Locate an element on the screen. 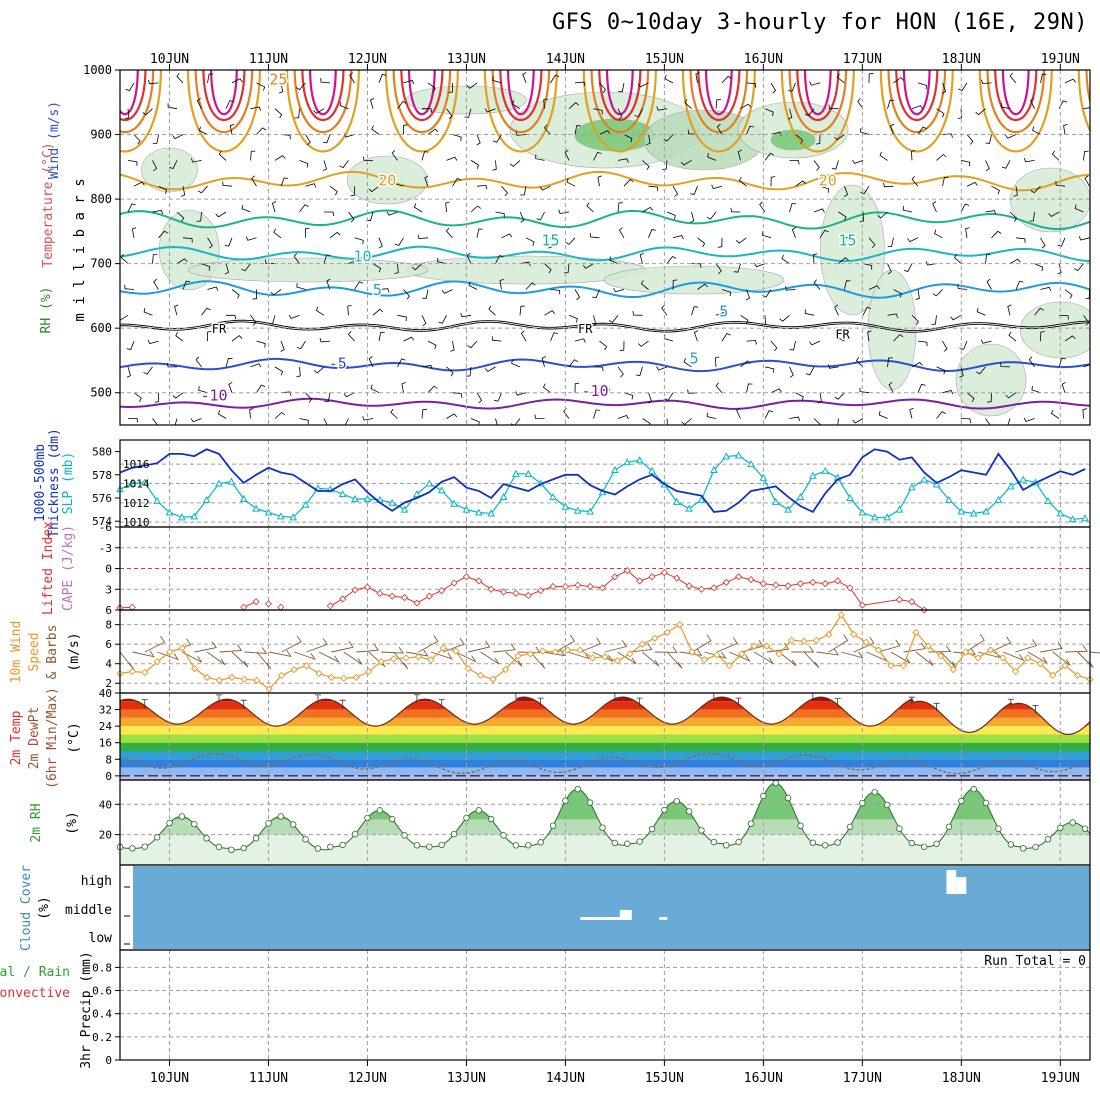  x-tick-label-top: 14JUN is located at coordinates (565, 59).